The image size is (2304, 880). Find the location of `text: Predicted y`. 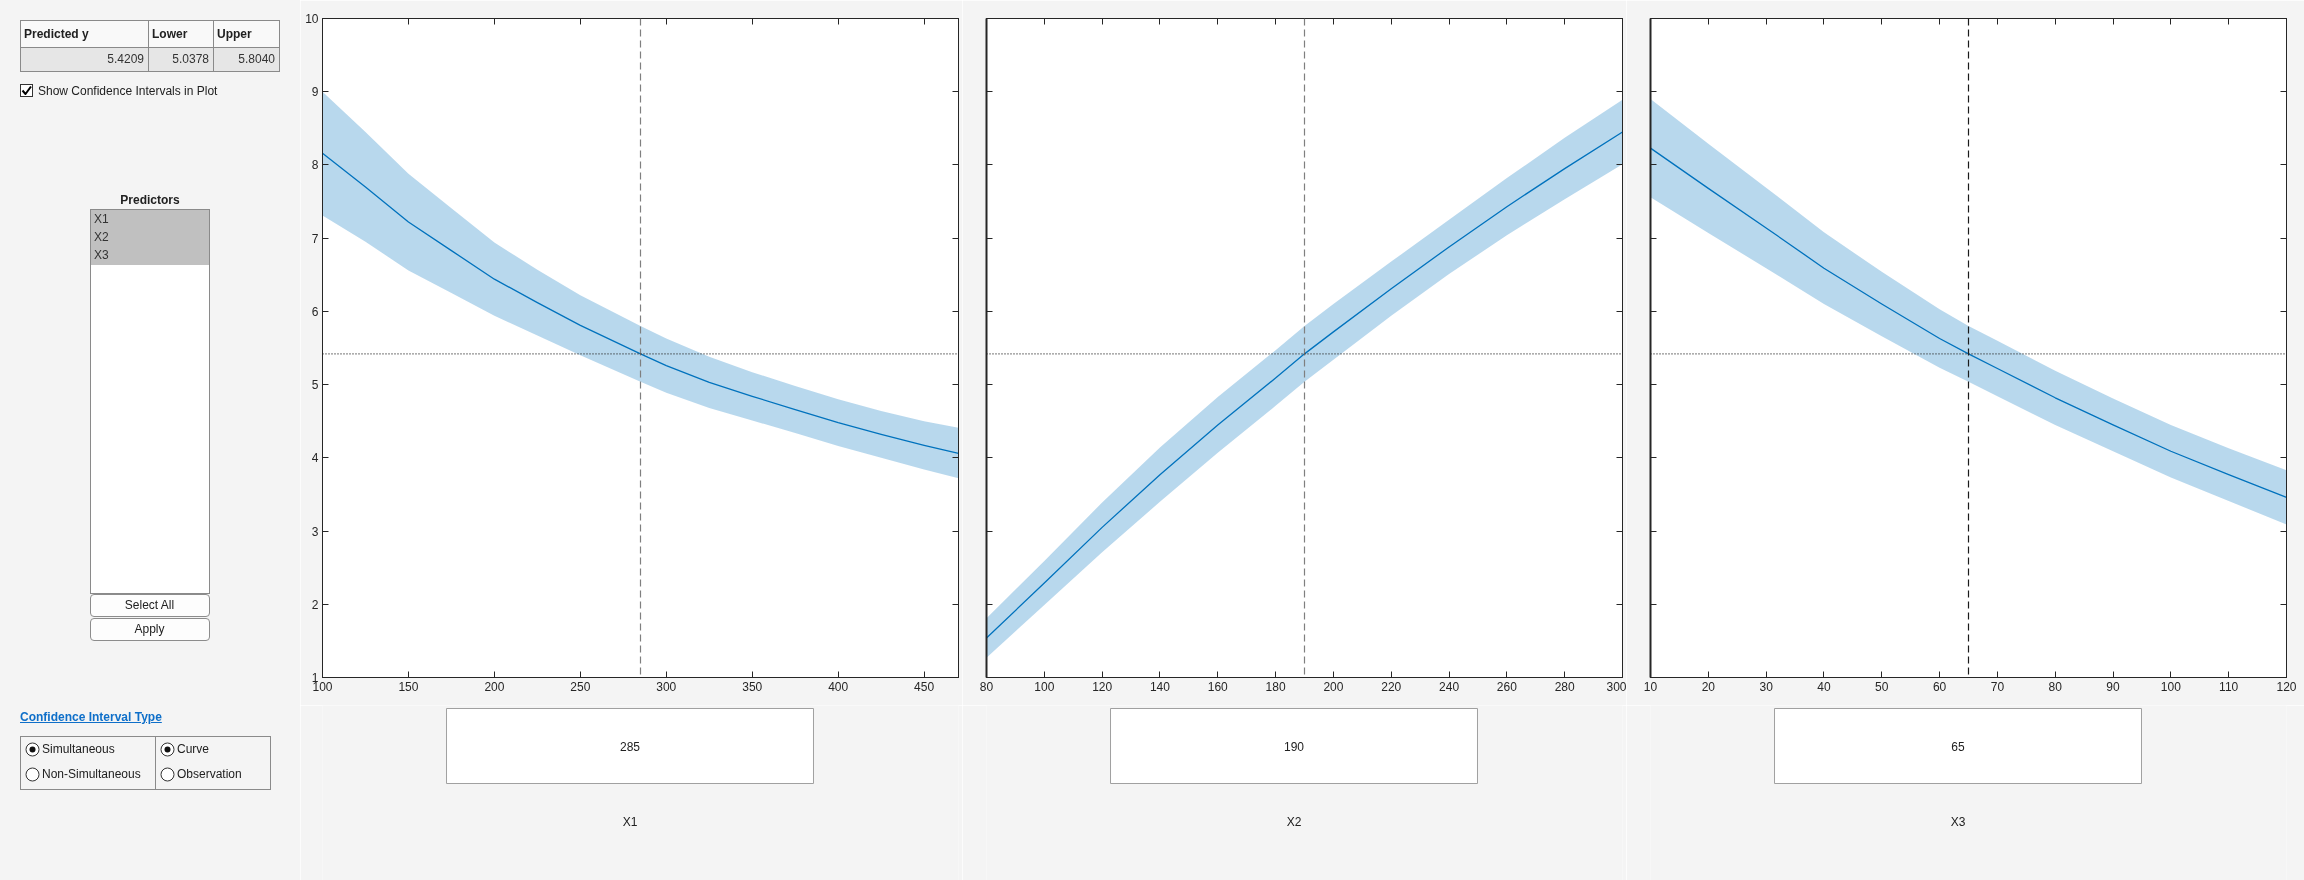

text: Predicted y is located at coordinates (56, 33).